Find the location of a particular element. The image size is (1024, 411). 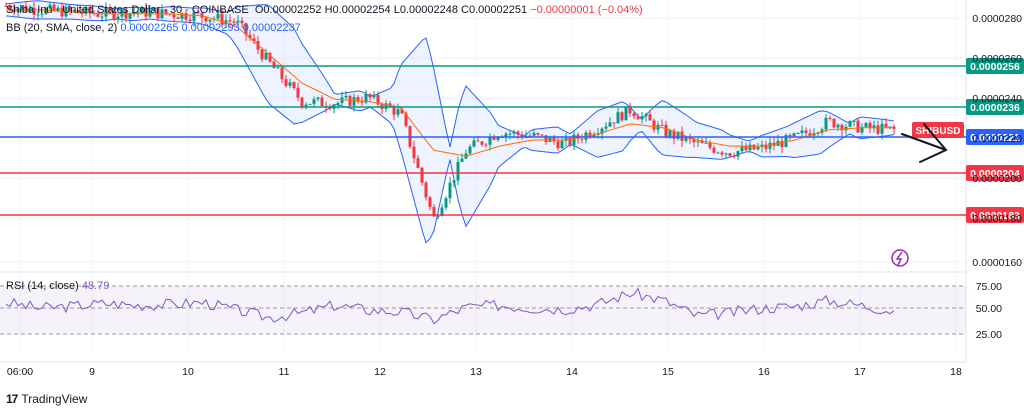

level-label: 0.0000256 is located at coordinates (995, 67).